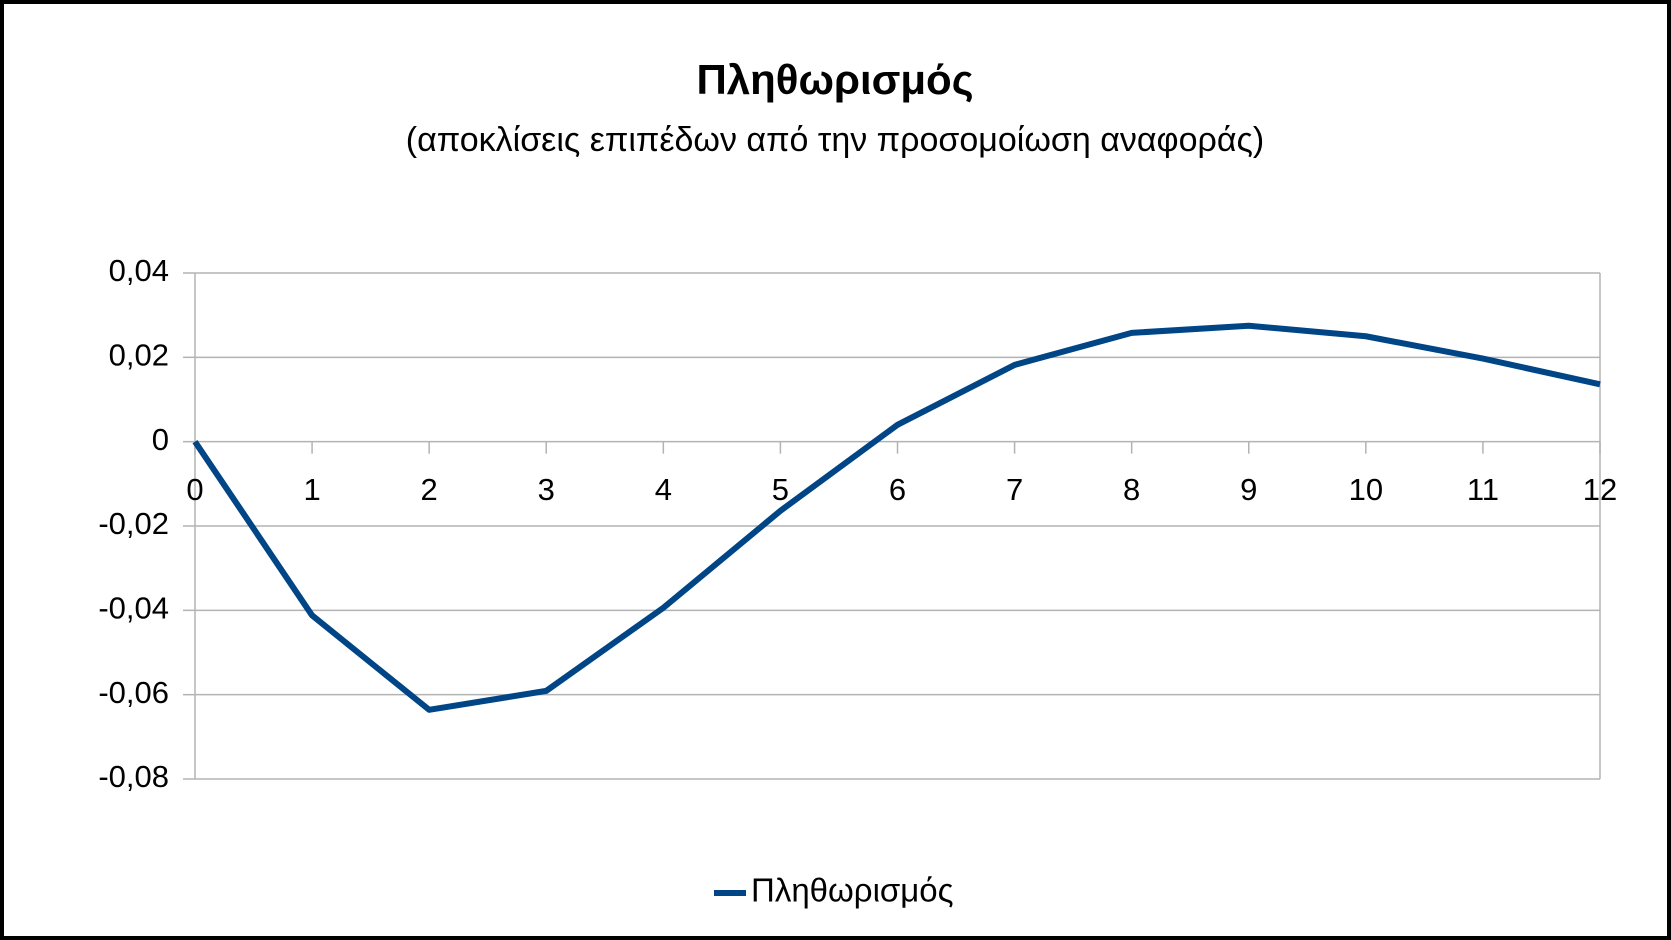 The image size is (1671, 940). I want to click on y-tick-label: -0,06, so click(133, 692).